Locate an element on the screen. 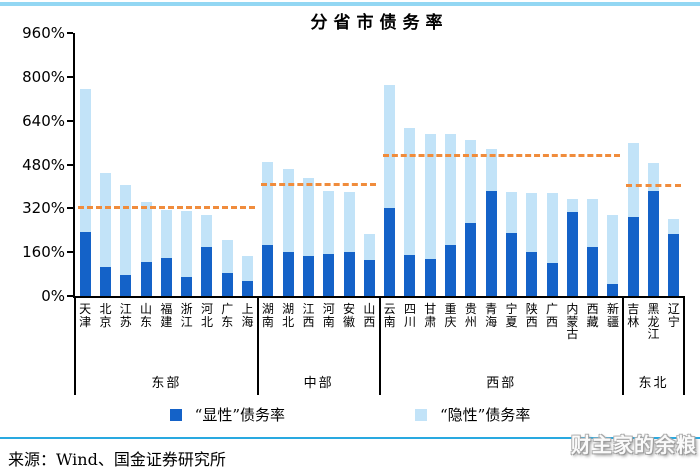 The image size is (700, 475). x-axis-label: 河 北 is located at coordinates (206, 315).